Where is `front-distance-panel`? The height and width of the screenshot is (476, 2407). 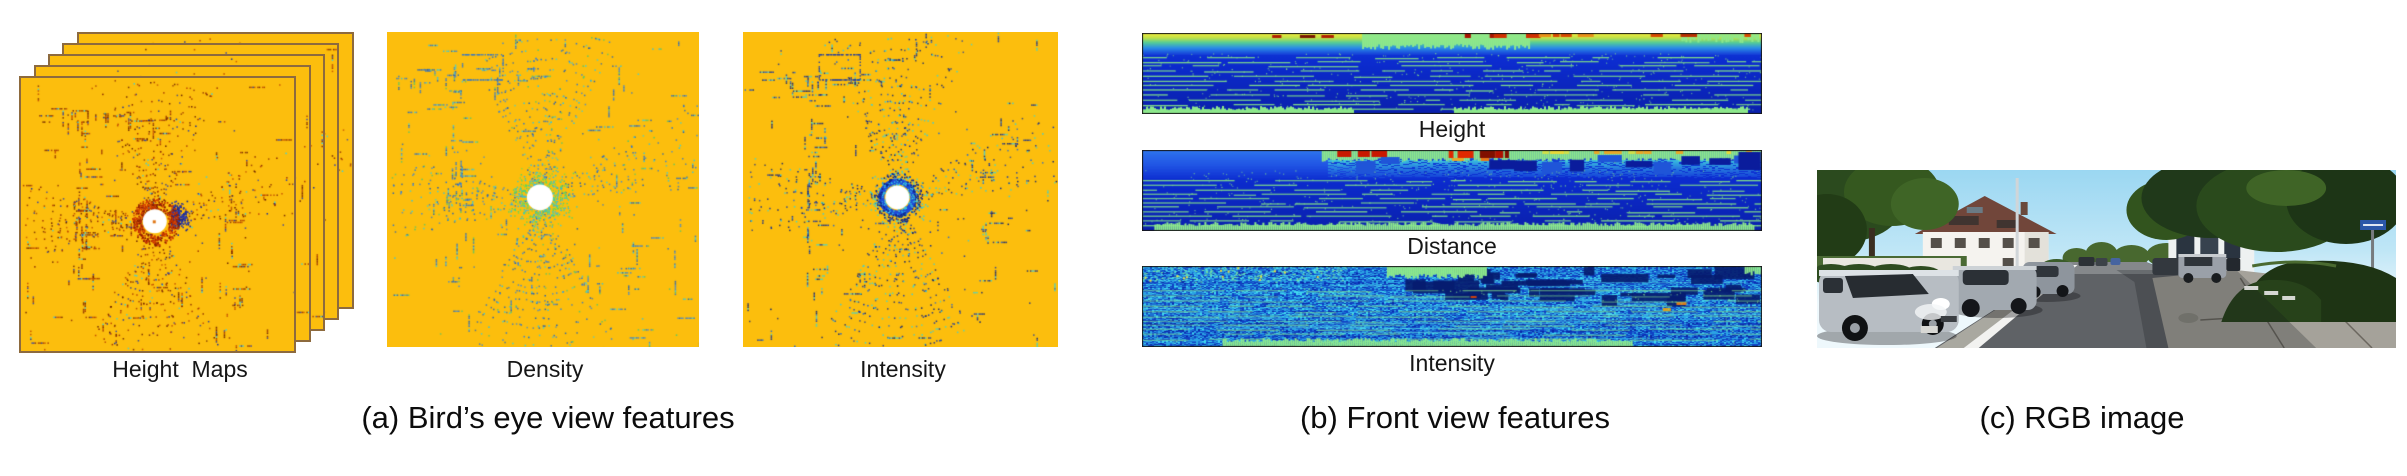 front-distance-panel is located at coordinates (1452, 190).